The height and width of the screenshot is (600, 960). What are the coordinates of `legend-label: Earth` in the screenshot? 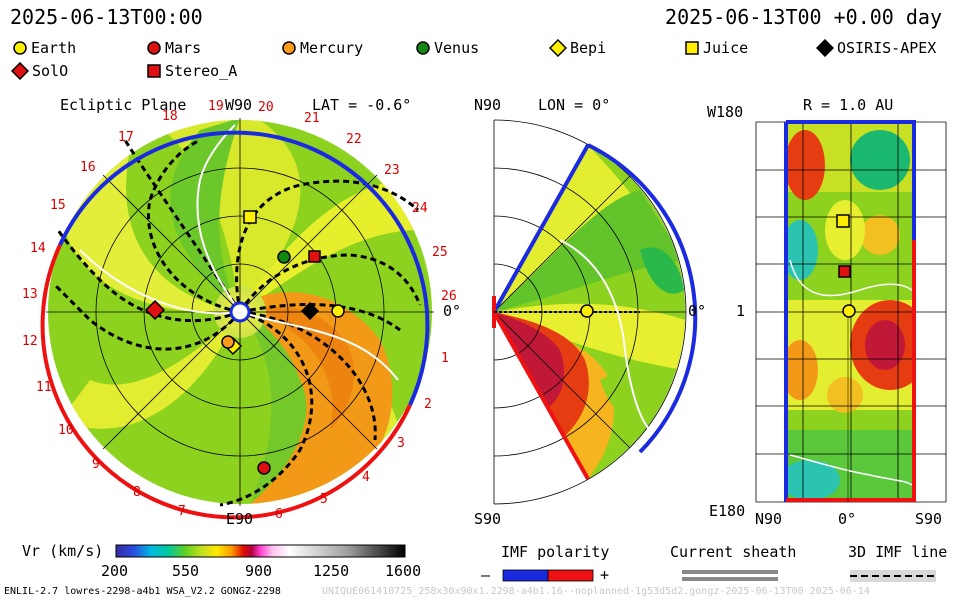 It's located at (54, 48).